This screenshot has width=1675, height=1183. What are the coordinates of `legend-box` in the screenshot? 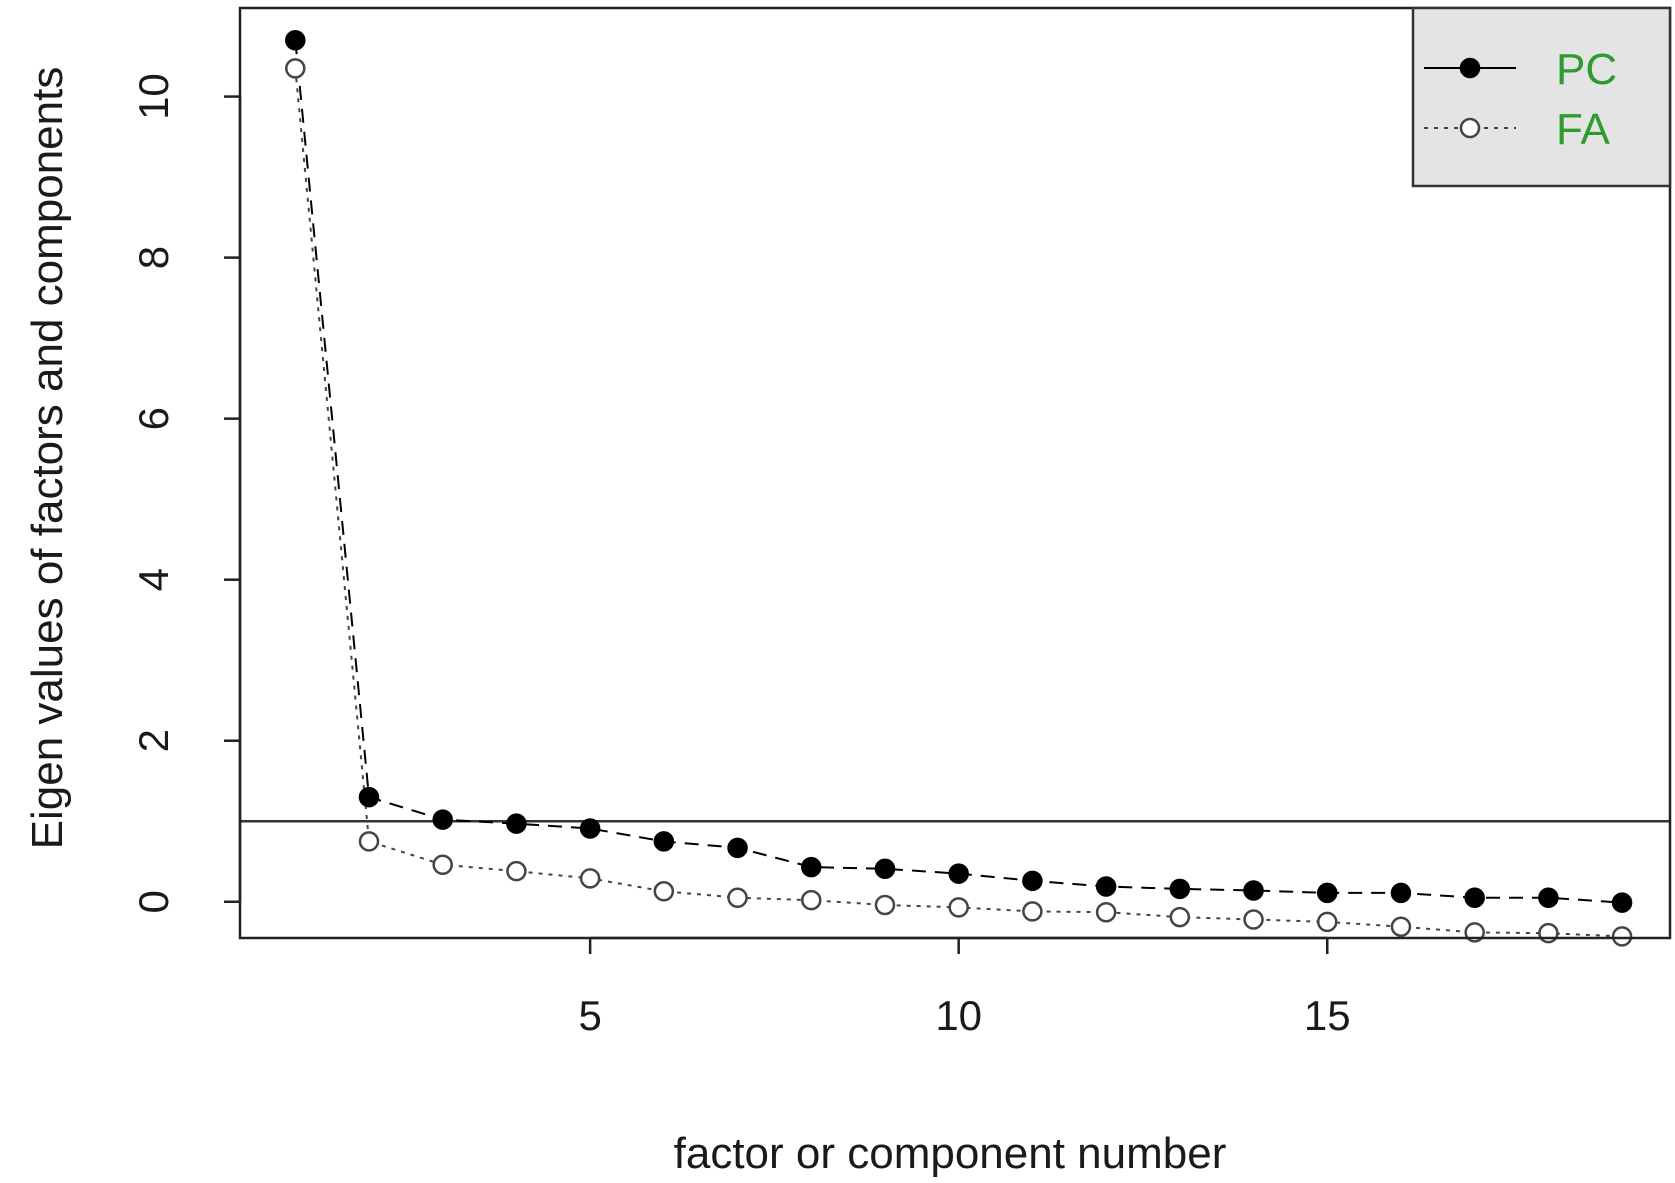 It's located at (1541, 97).